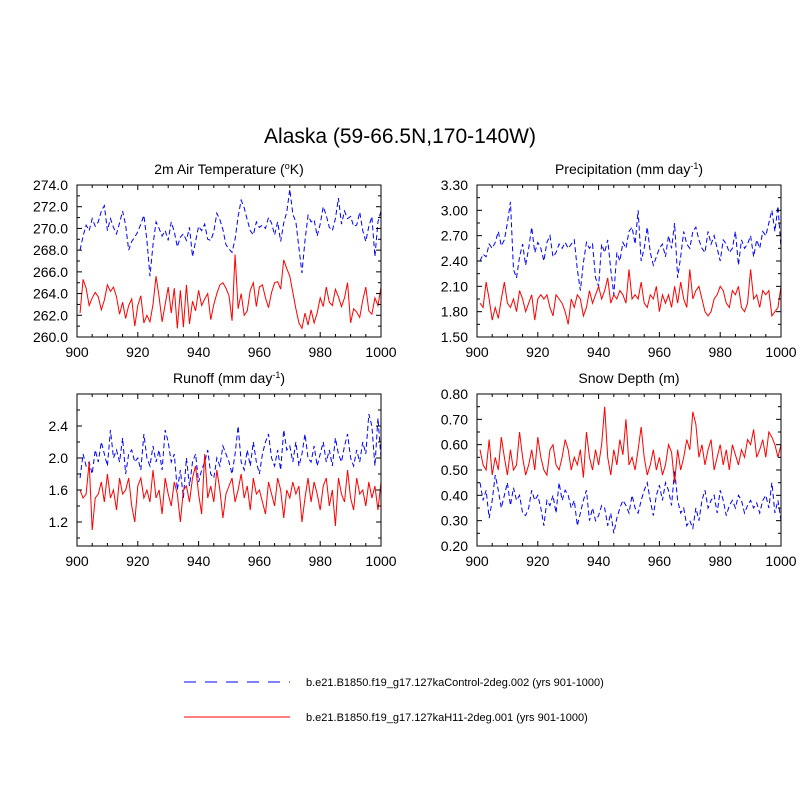 Image resolution: width=800 pixels, height=805 pixels. What do you see at coordinates (629, 169) in the screenshot?
I see `panel-title-precipitation: Precipitation (mm day-1)` at bounding box center [629, 169].